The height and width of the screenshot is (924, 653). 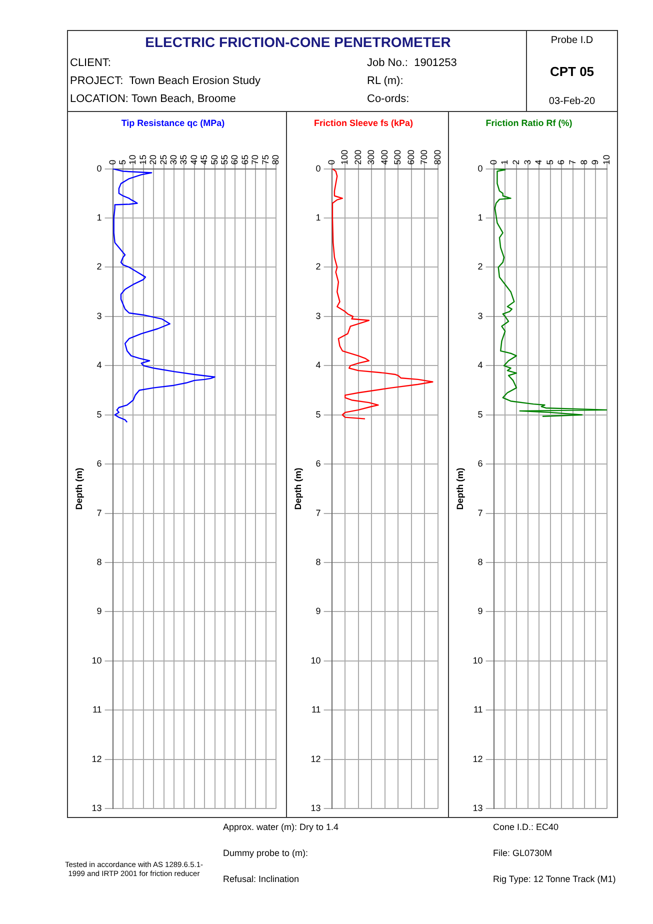 I want to click on x-tick-label: 9, so click(x=595, y=162).